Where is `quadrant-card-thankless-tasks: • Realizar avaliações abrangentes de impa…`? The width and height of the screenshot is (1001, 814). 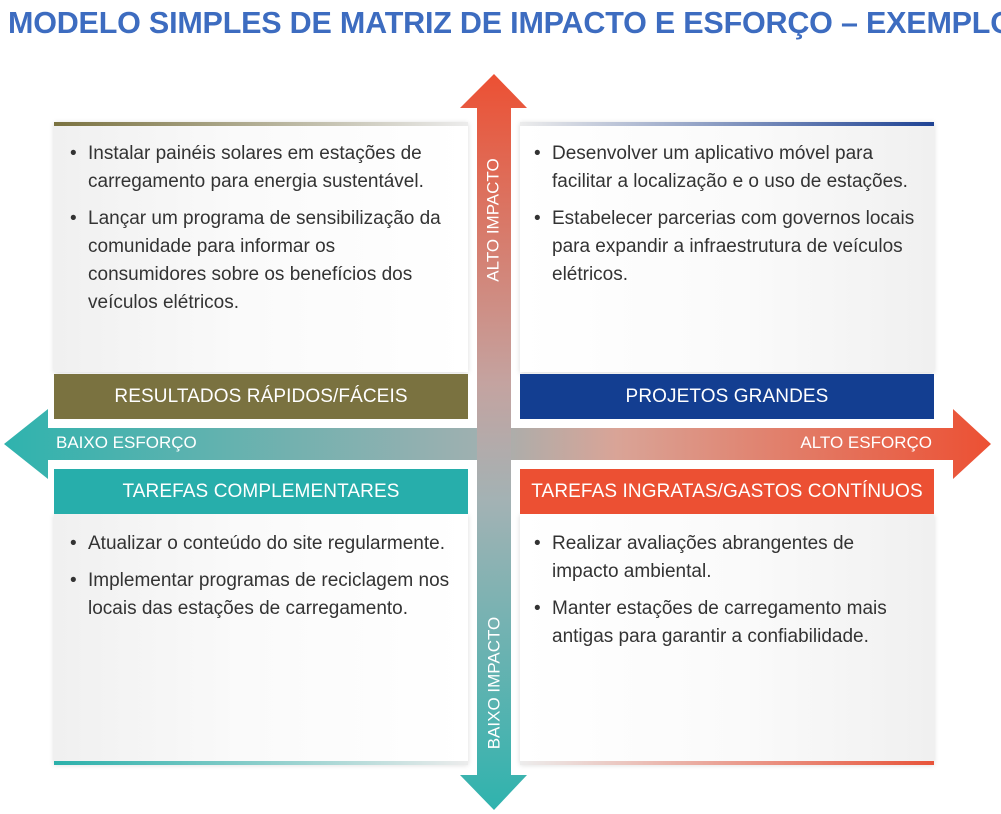 quadrant-card-thankless-tasks: • Realizar avaliações abrangentes de impa… is located at coordinates (727, 639).